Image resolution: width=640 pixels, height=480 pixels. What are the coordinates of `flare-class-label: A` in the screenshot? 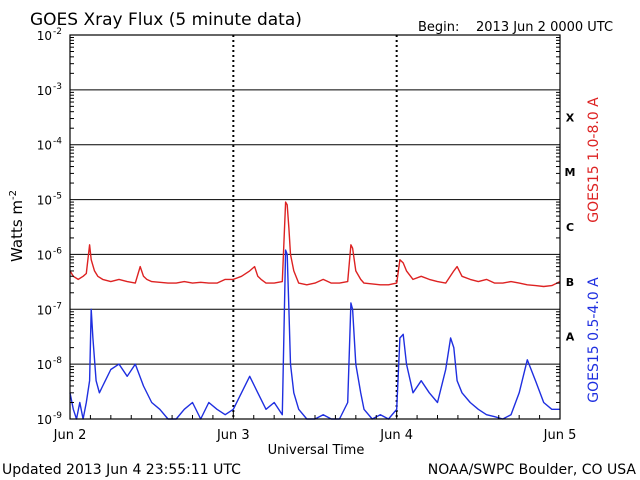 It's located at (570, 337).